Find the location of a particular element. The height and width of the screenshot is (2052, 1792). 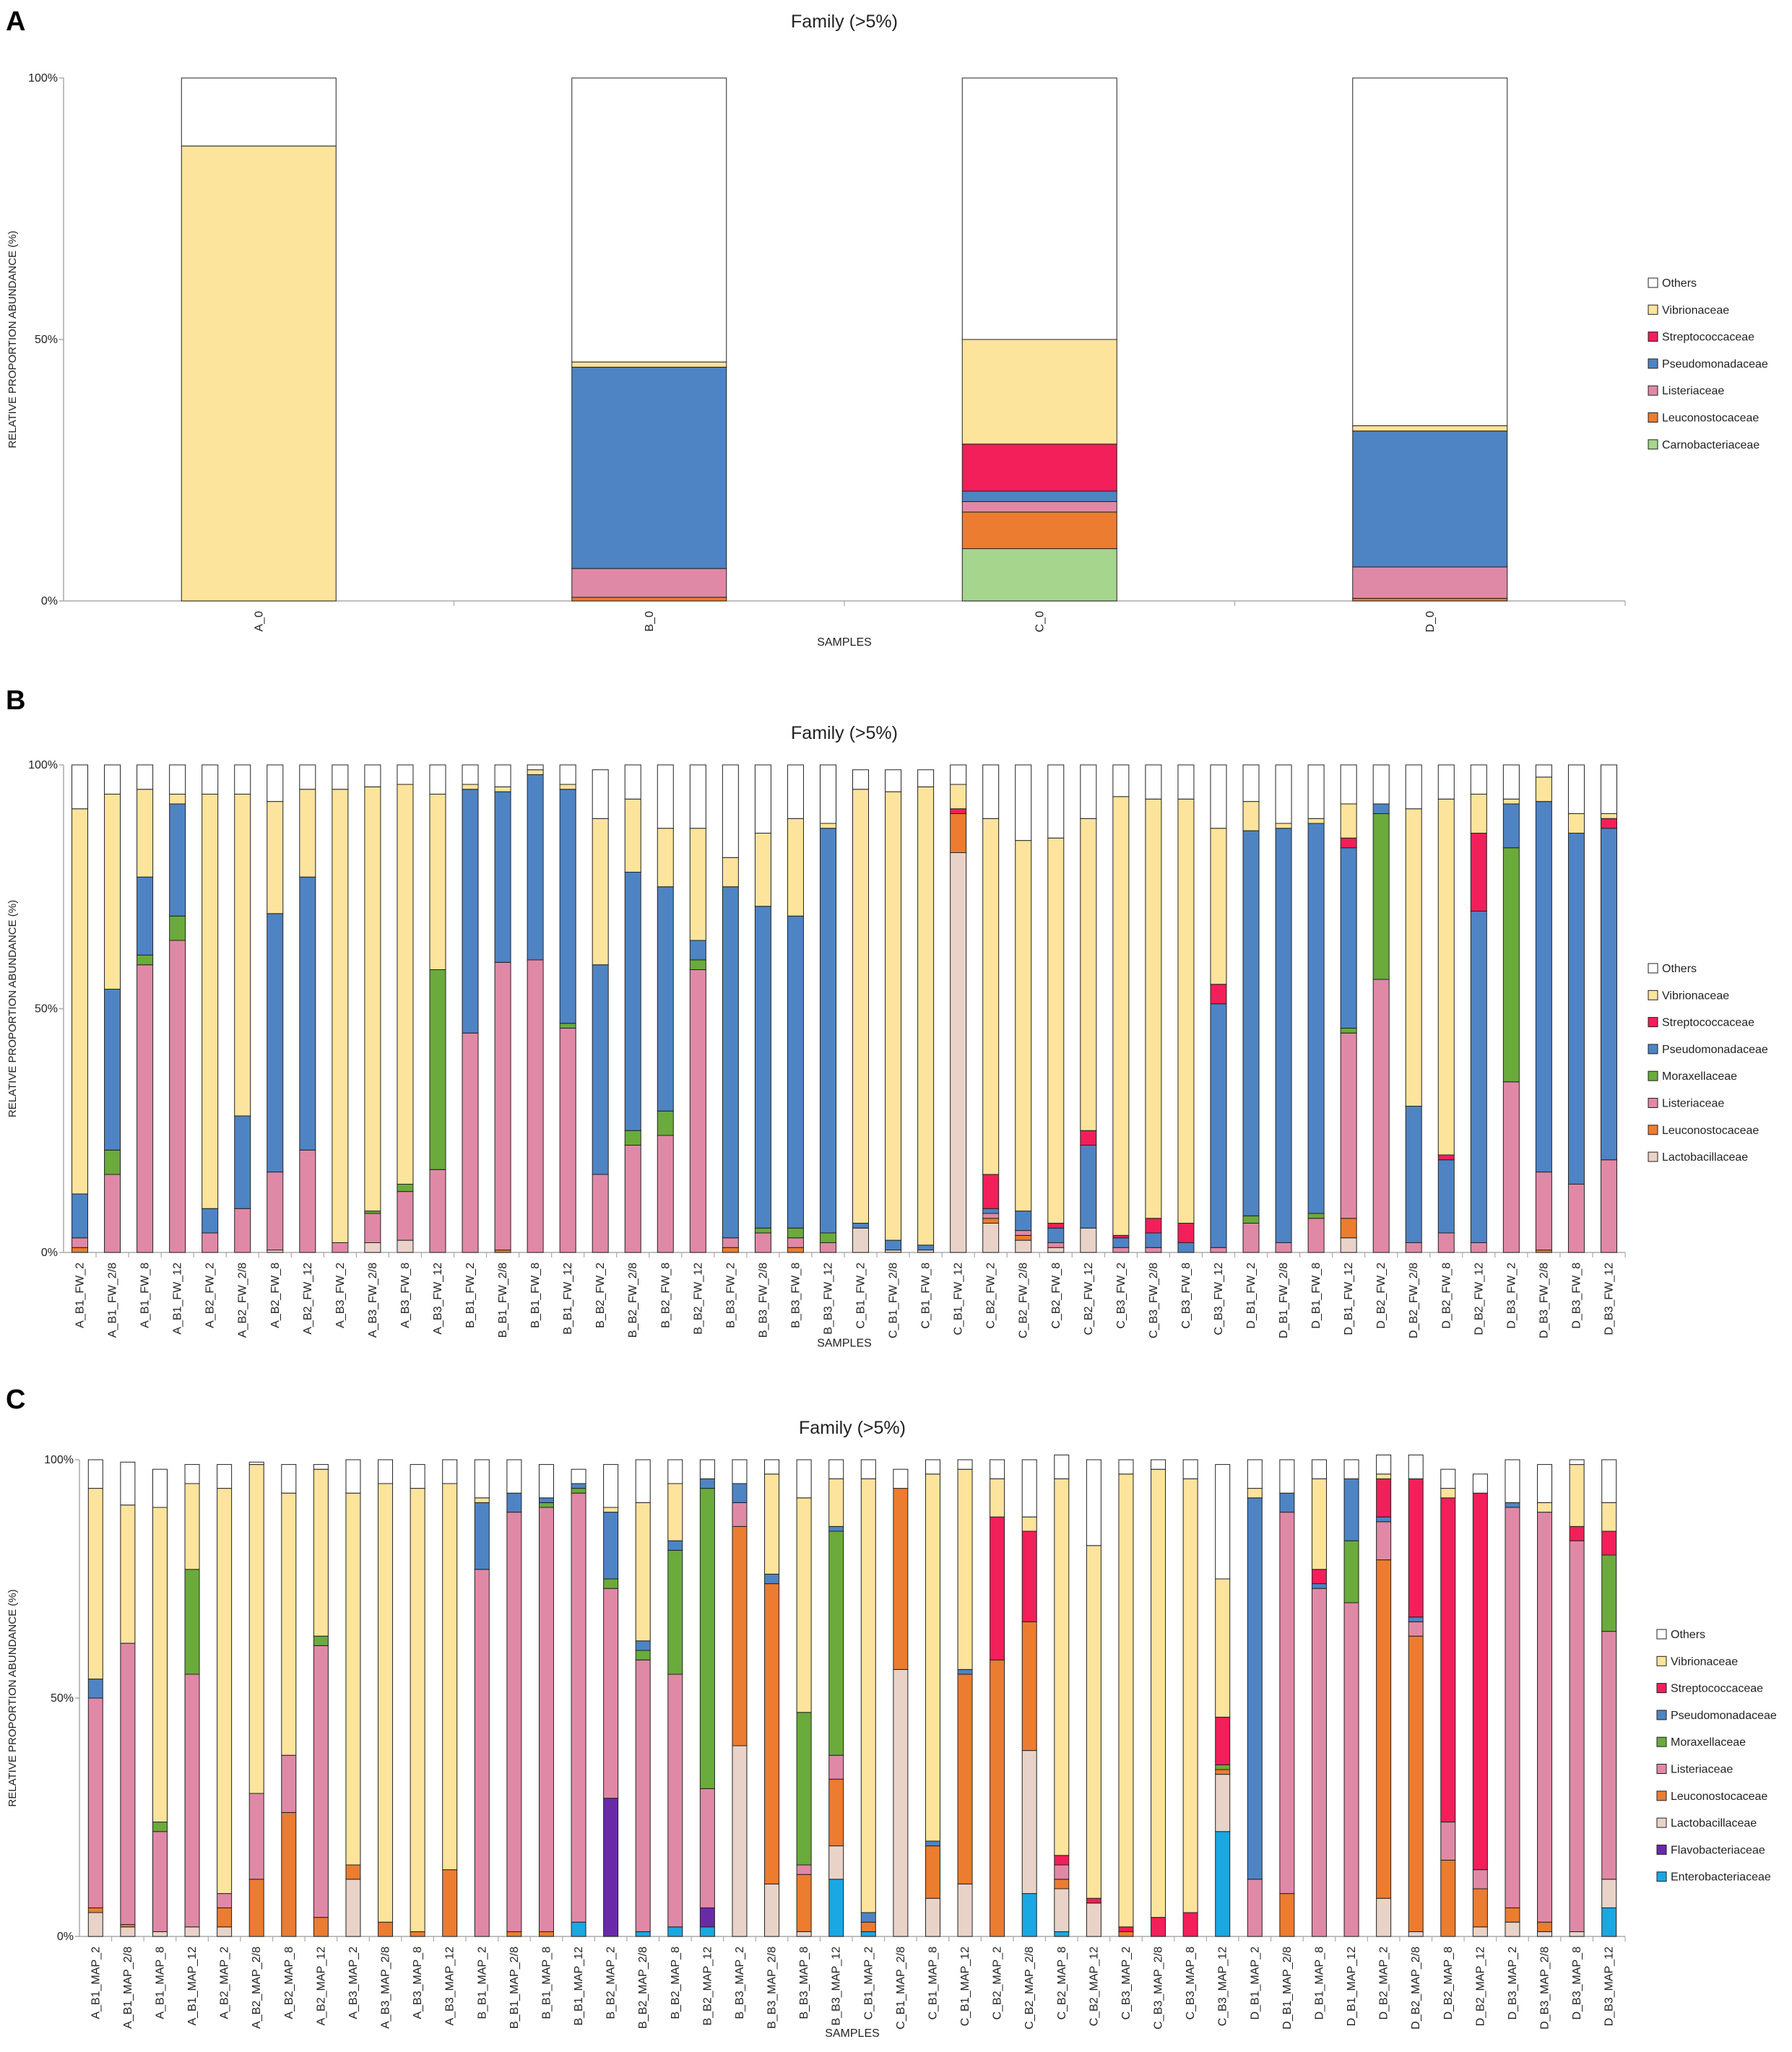

x-tick-label: B_0 is located at coordinates (650, 621).